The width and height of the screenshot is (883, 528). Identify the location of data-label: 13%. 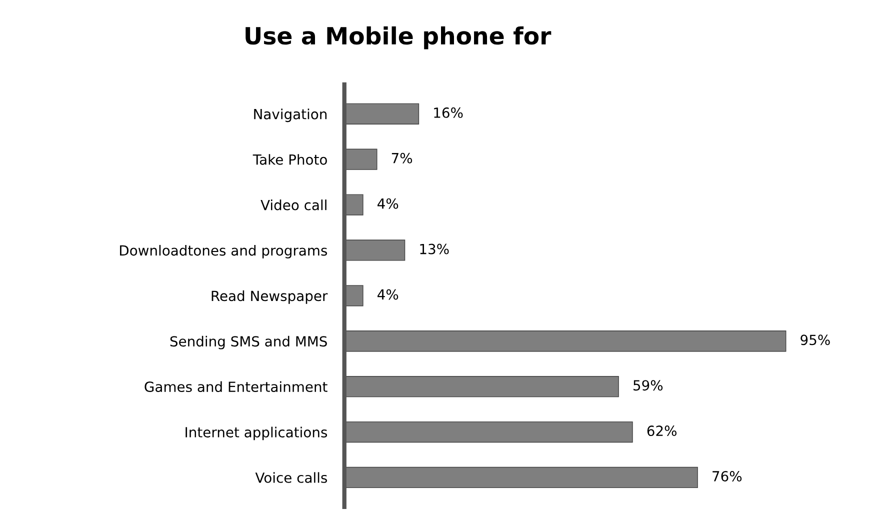
(434, 249).